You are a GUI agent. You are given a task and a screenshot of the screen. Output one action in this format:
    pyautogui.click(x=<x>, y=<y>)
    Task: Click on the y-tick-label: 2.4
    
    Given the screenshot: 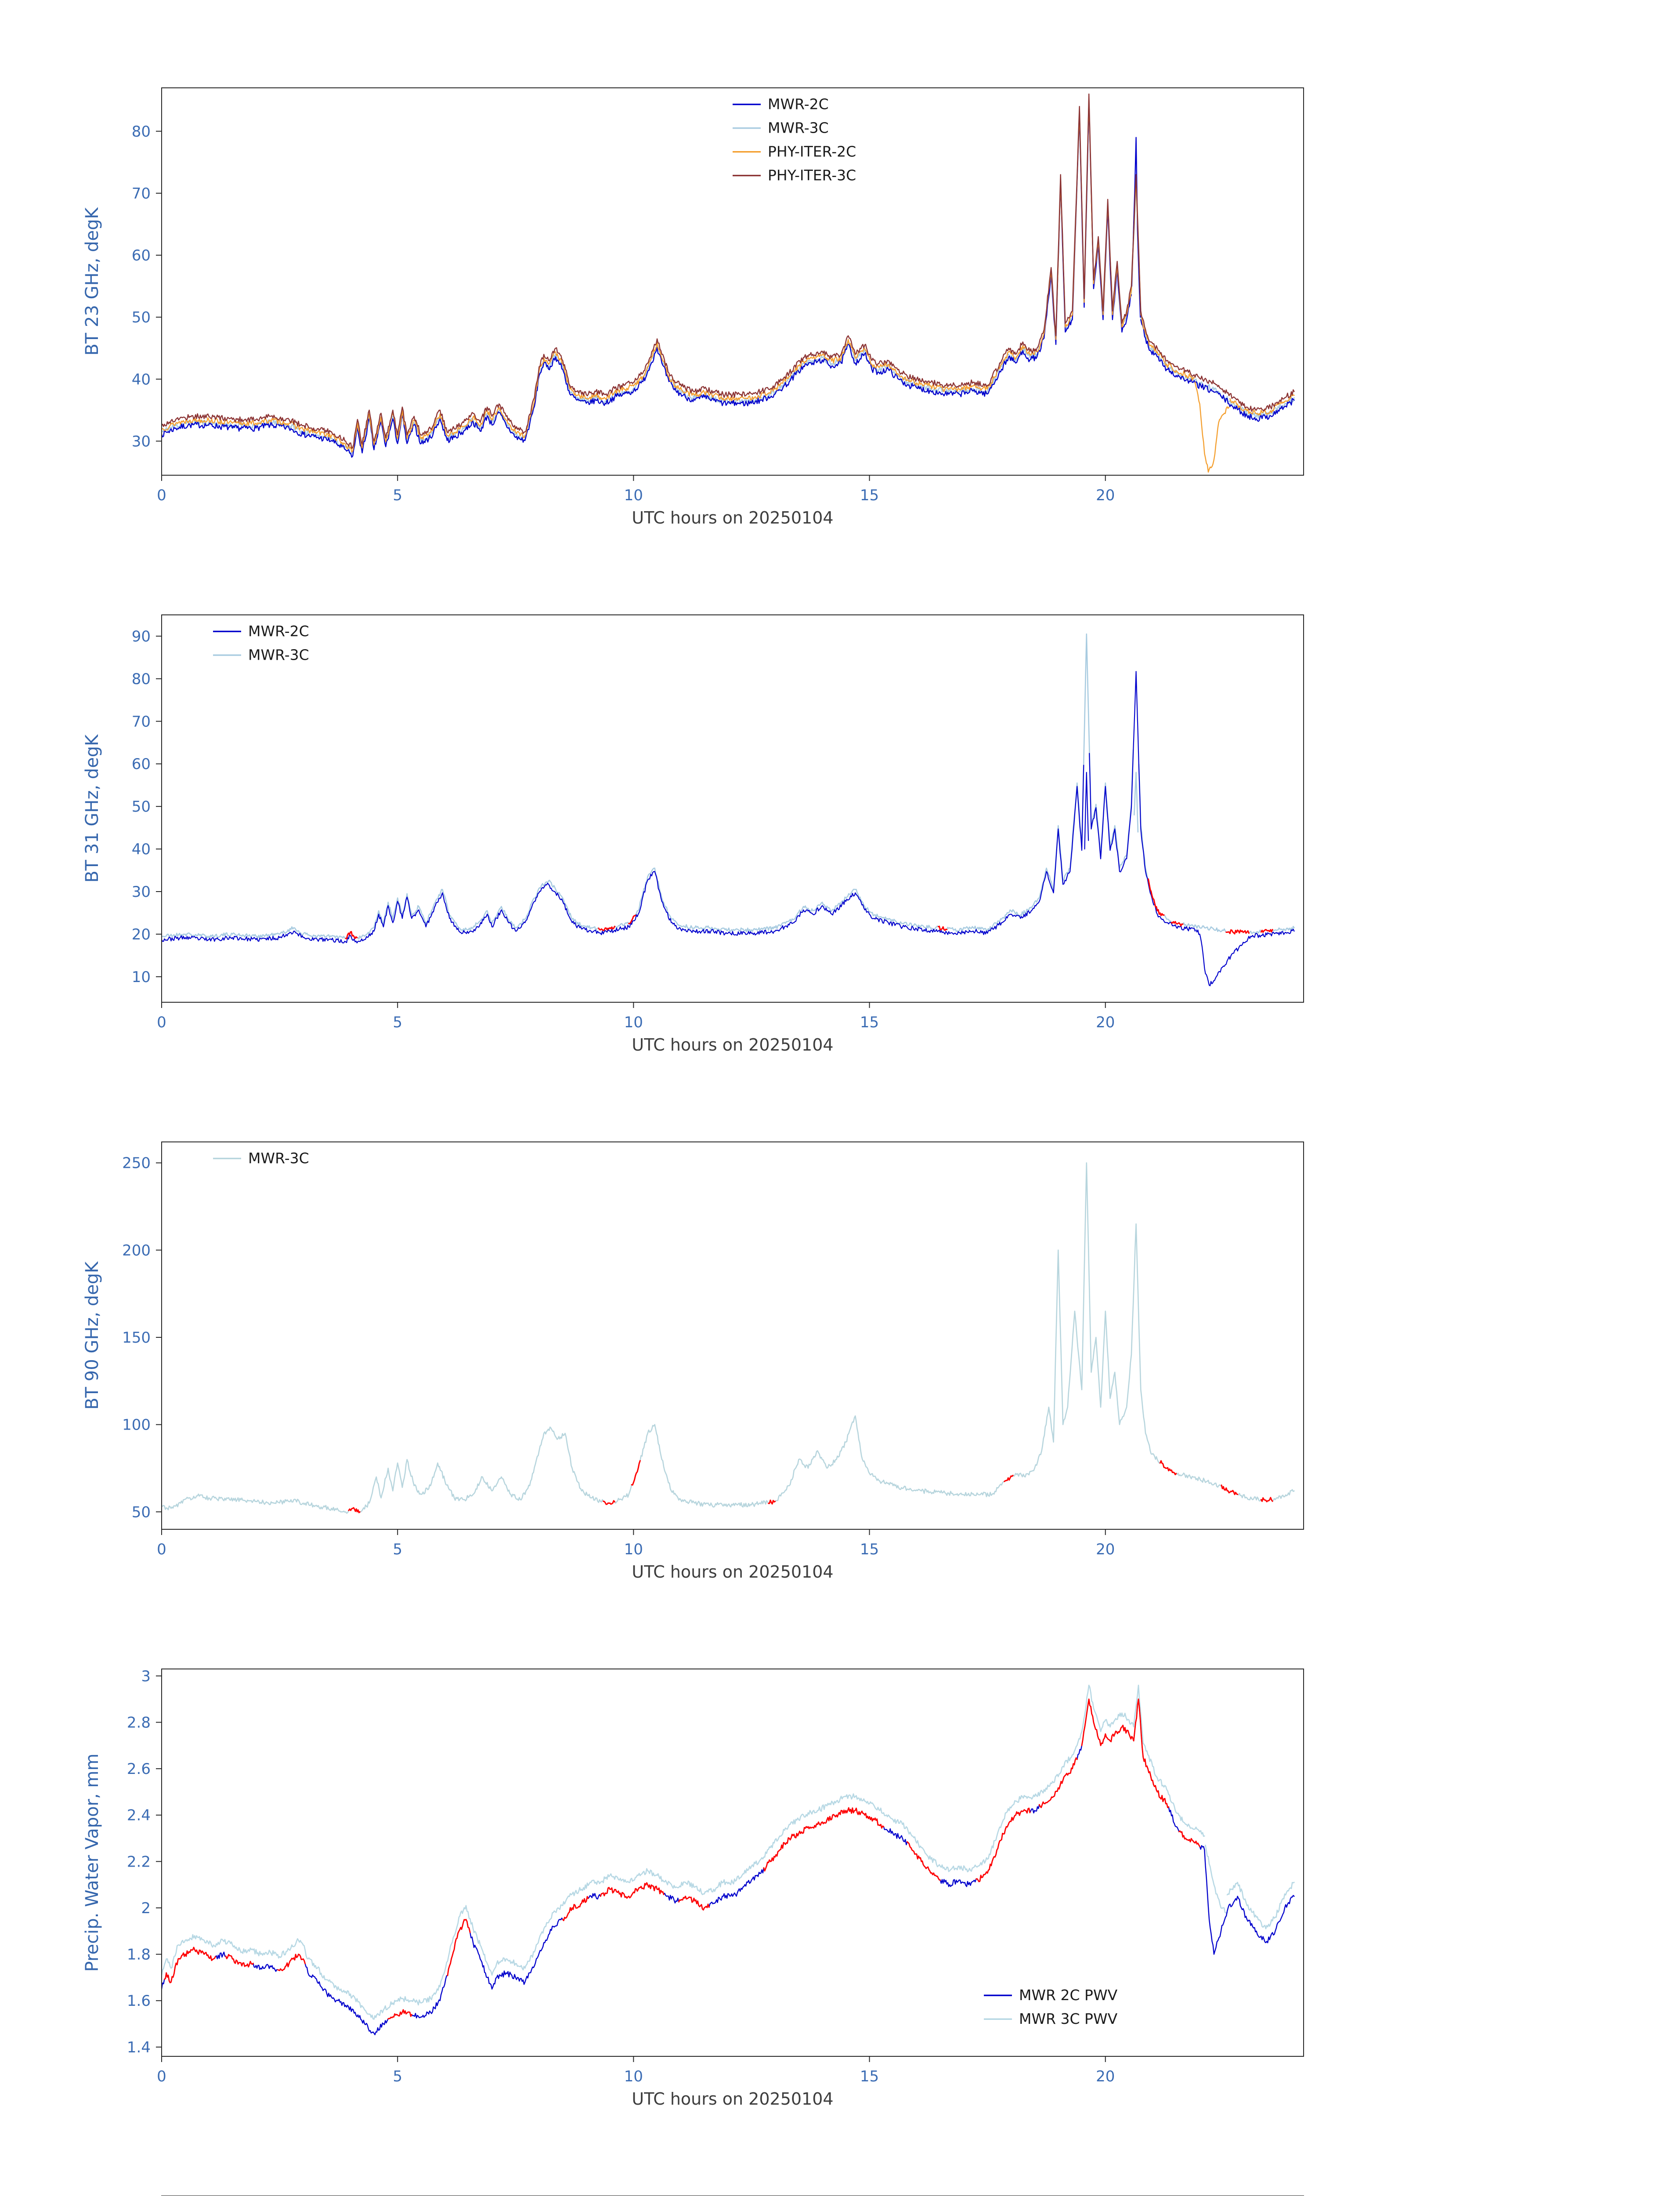 What is the action you would take?
    pyautogui.click(x=139, y=1815)
    